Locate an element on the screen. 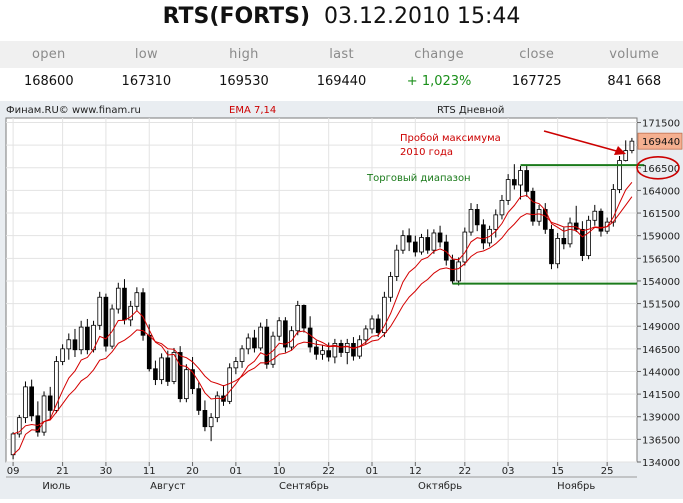  chart-source: Финам.RU© www.finam.ru is located at coordinates (73, 110).